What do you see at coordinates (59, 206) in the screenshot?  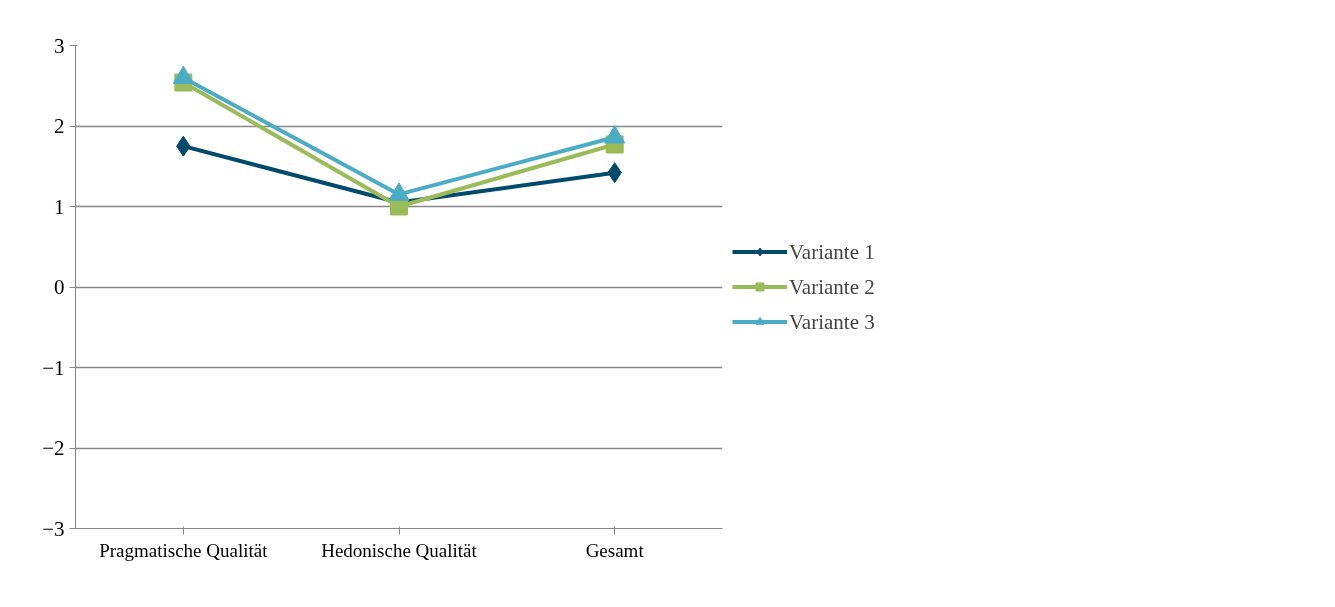 I see `y-tick-label: 1` at bounding box center [59, 206].